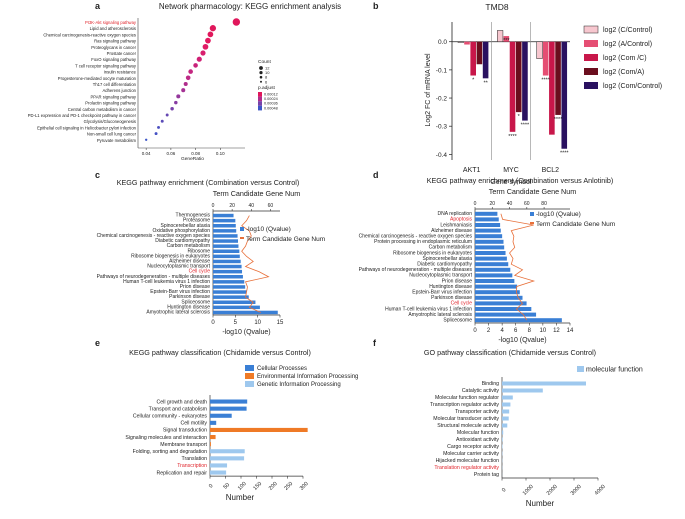 The width and height of the screenshot is (685, 519). I want to click on legend-padj-value: 0.00012, so click(271, 95).